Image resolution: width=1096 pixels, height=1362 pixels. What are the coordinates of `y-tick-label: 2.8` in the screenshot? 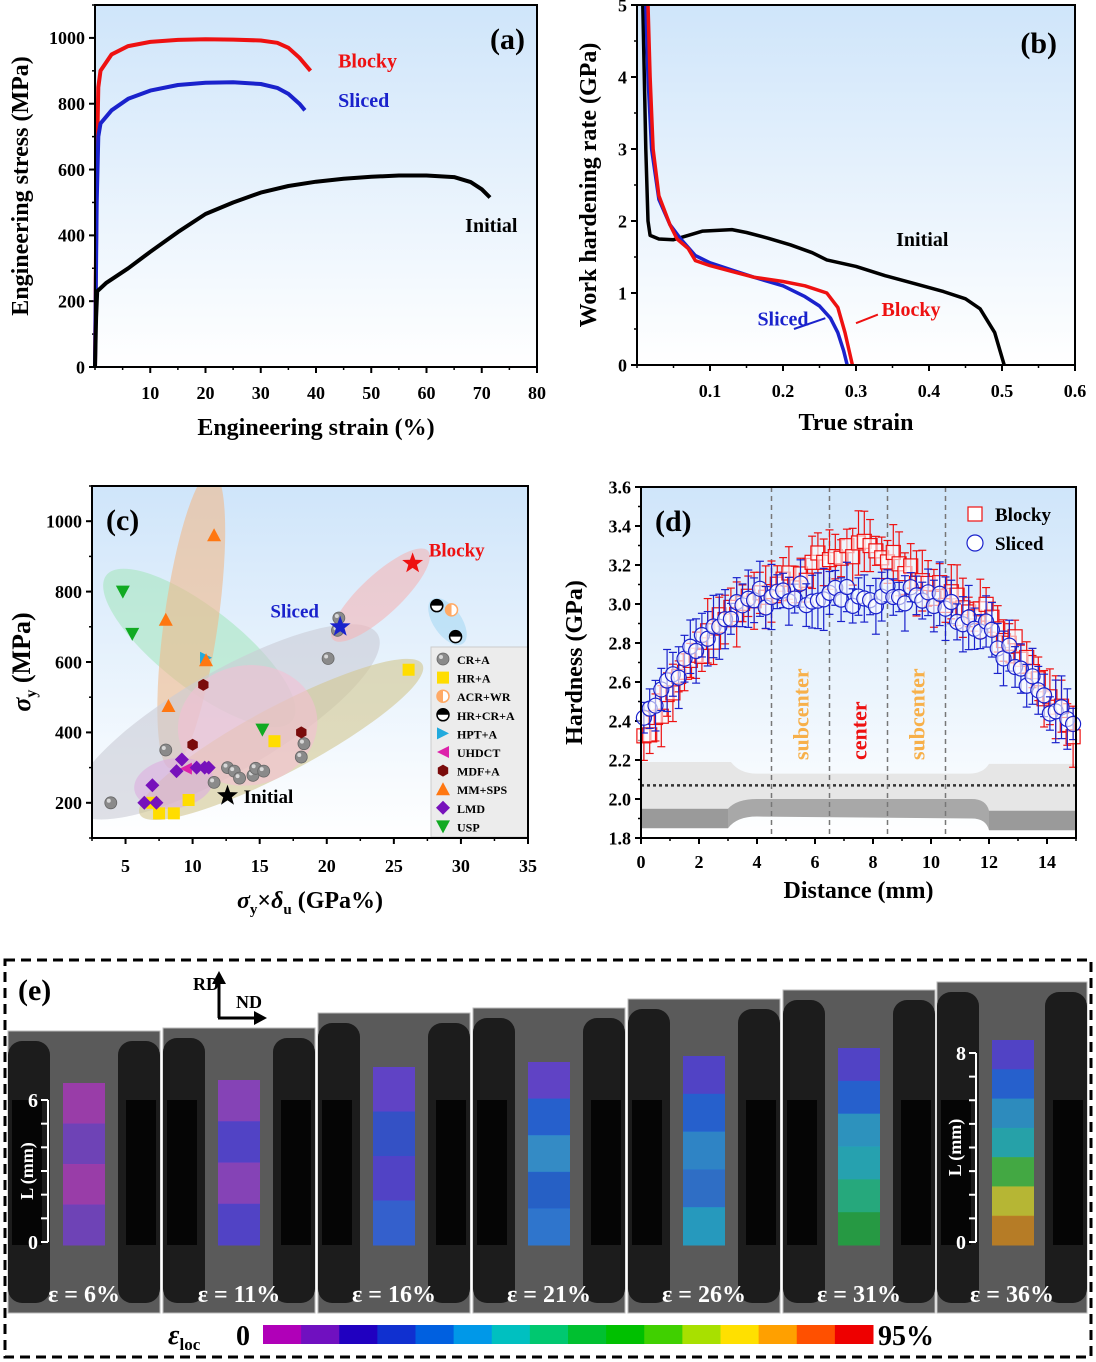 It's located at (620, 643).